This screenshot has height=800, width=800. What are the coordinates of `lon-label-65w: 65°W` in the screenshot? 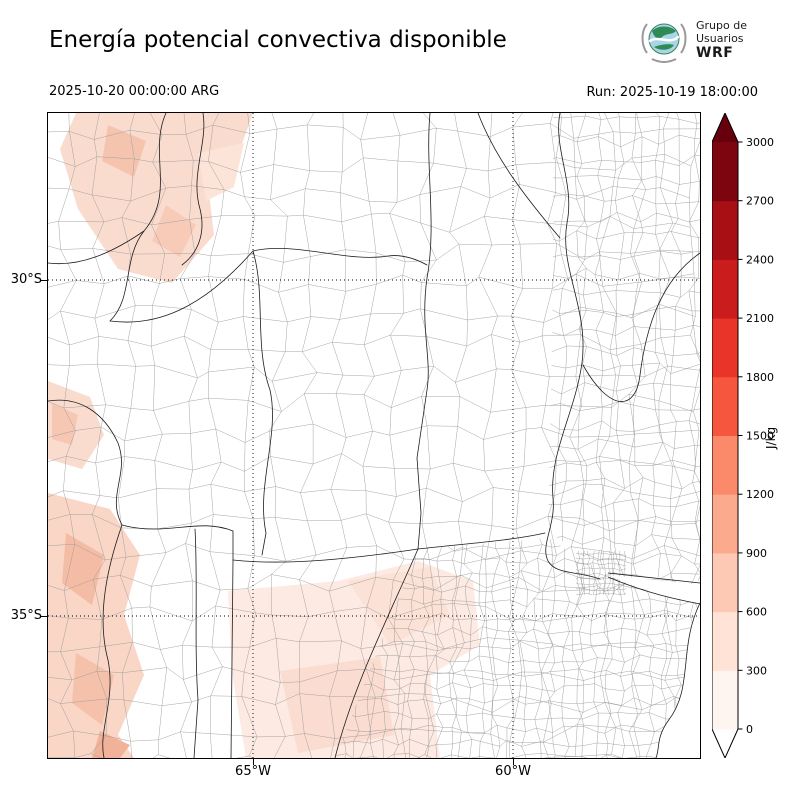 It's located at (253, 771).